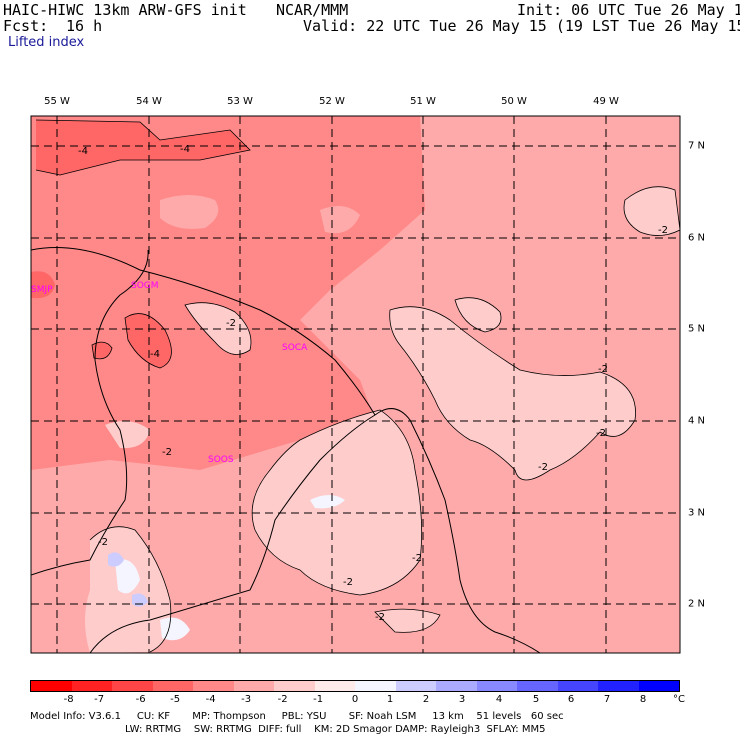 The height and width of the screenshot is (740, 740). What do you see at coordinates (125, 10) in the screenshot?
I see `model-title: HAIC-HIWC 13km ARW-GFS init` at bounding box center [125, 10].